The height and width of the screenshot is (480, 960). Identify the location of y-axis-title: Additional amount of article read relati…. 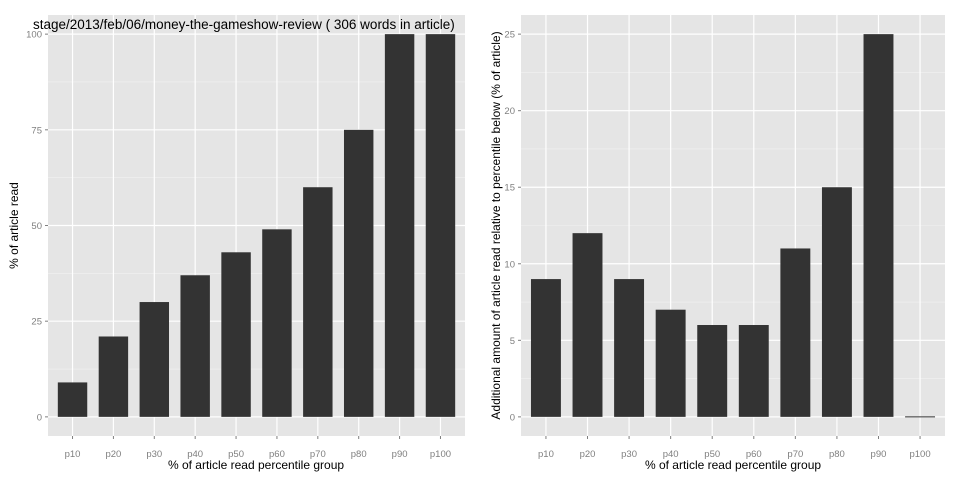
(496, 225).